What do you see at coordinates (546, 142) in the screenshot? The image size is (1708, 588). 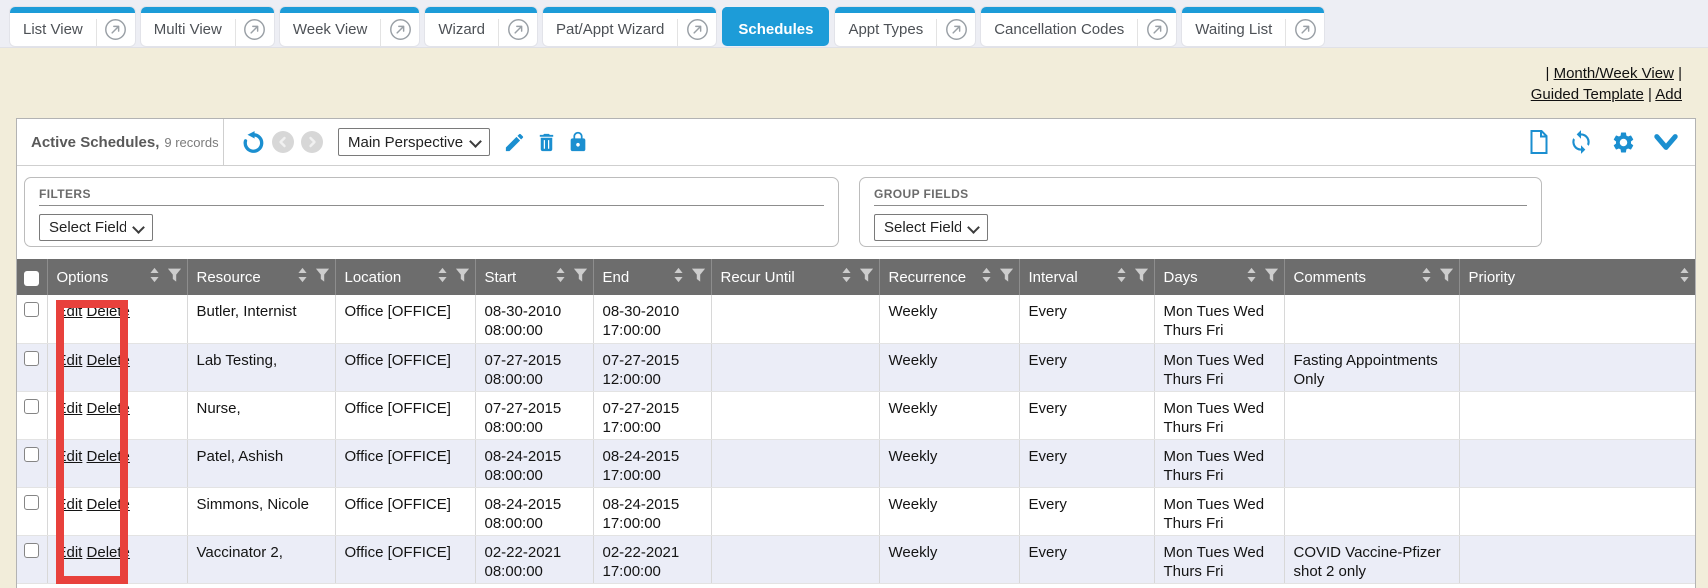 I see `delete-perspective-icon` at bounding box center [546, 142].